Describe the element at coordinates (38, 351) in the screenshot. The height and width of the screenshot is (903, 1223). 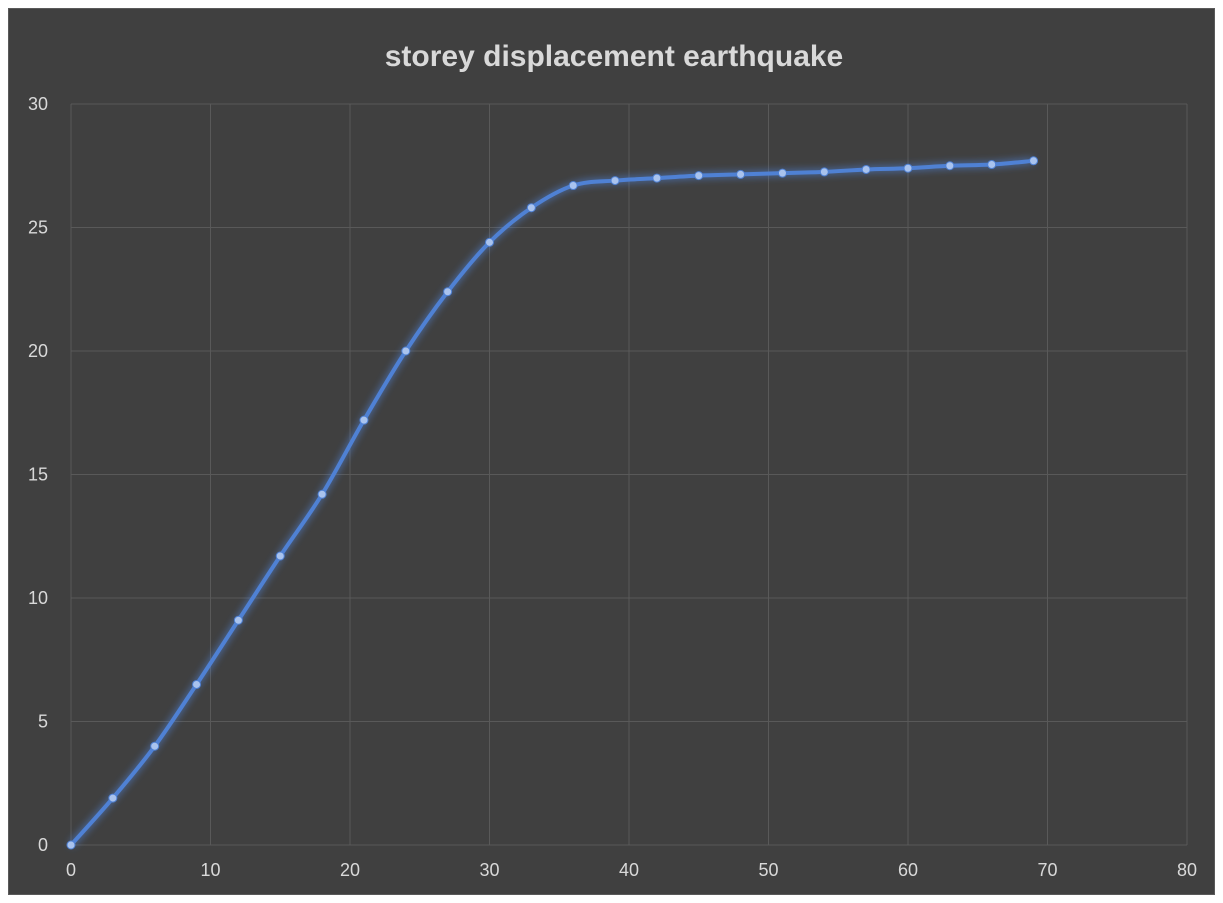
I see `y-tick-label: 20` at that location.